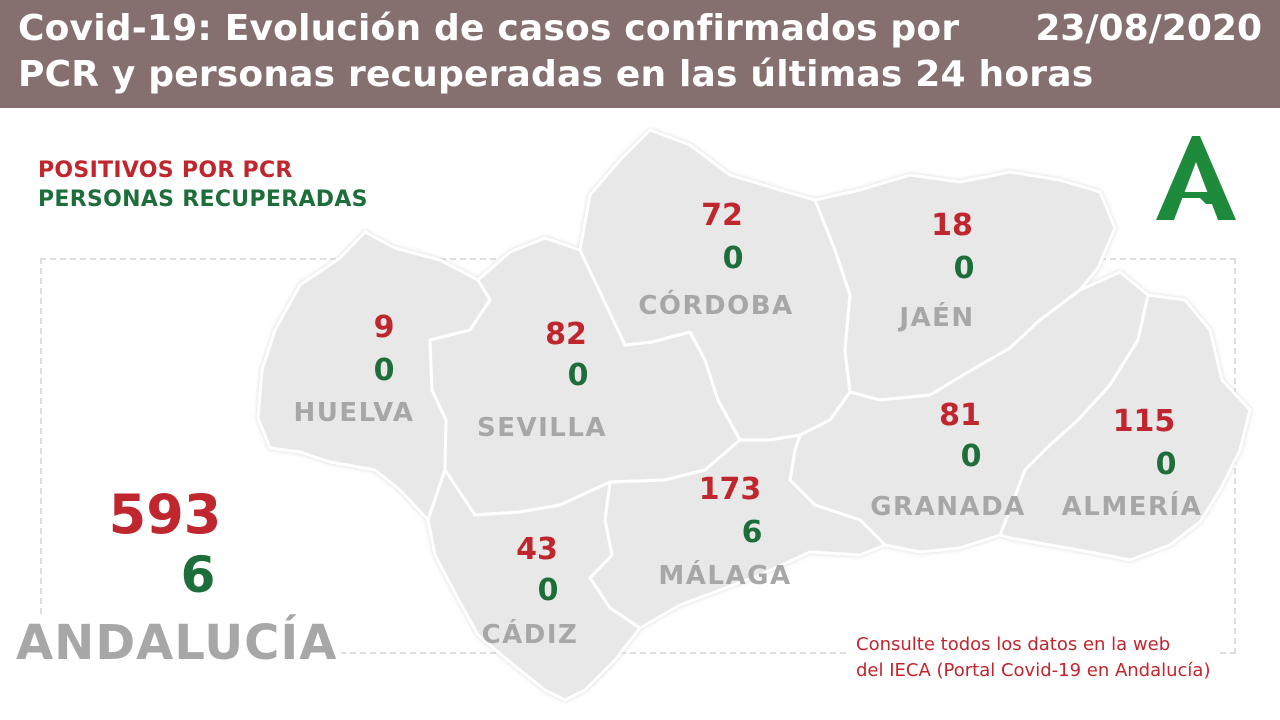  Describe the element at coordinates (733, 258) in the screenshot. I see `cordoba-recovered: 0` at that location.